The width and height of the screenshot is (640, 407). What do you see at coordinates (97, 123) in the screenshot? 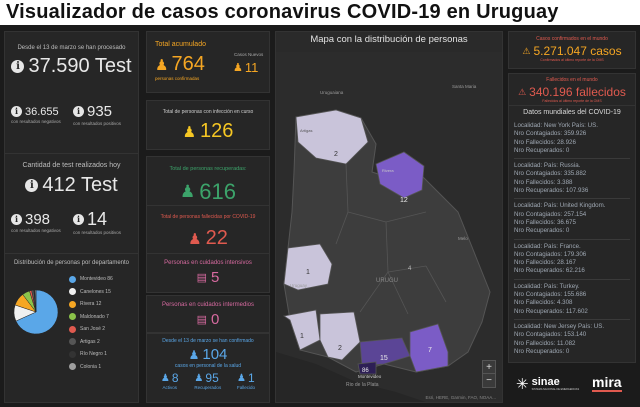
I see `tests-positives-label: con resultados positivos` at bounding box center [97, 123].